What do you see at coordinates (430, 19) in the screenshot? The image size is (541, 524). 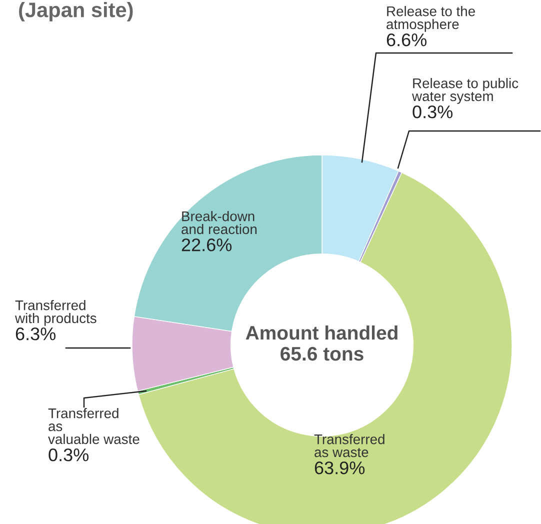 I see `slice-label: Release to the atmosphere` at bounding box center [430, 19].